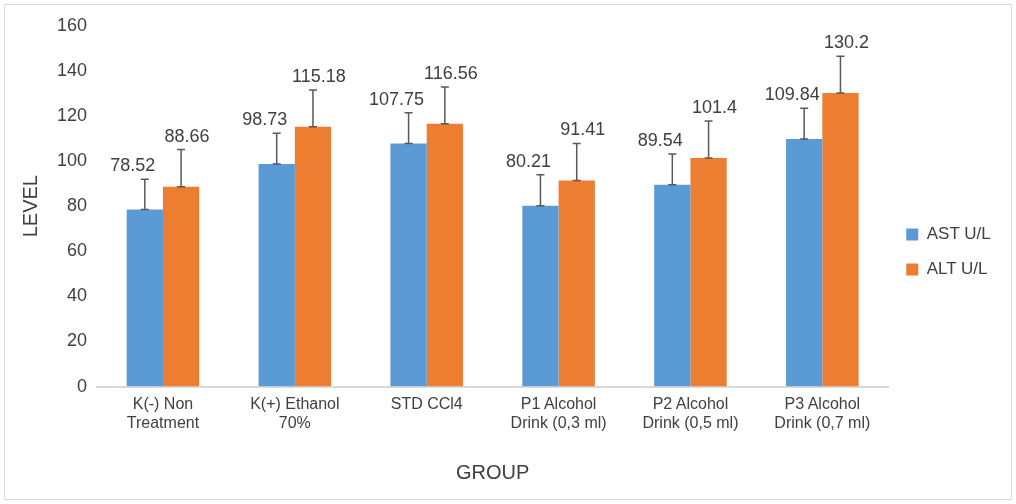 The height and width of the screenshot is (504, 1016). What do you see at coordinates (29, 206) in the screenshot?
I see `y-axis-title: LEVEL` at bounding box center [29, 206].